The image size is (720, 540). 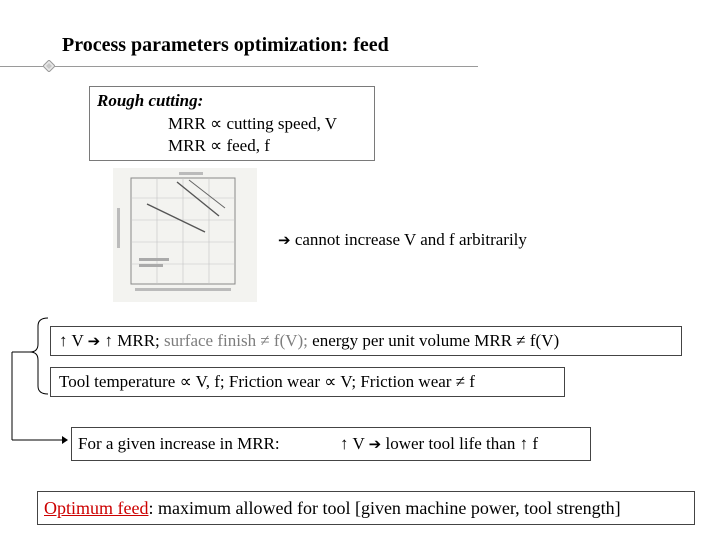 I want to click on tool-life-comparison: ↑ V ➔ lower tool life than ↑ f, so click(x=439, y=444).